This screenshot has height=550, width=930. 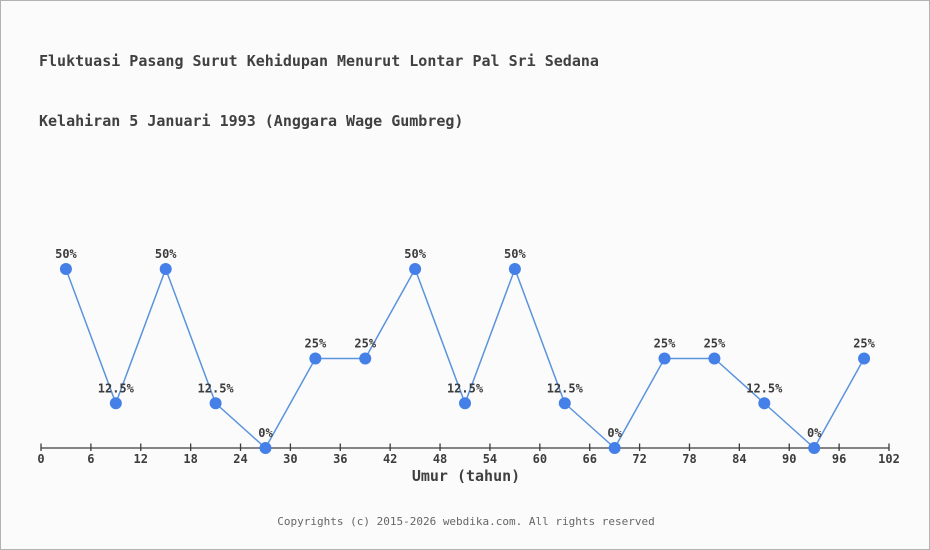 What do you see at coordinates (589, 459) in the screenshot?
I see `x-tick-label: 66` at bounding box center [589, 459].